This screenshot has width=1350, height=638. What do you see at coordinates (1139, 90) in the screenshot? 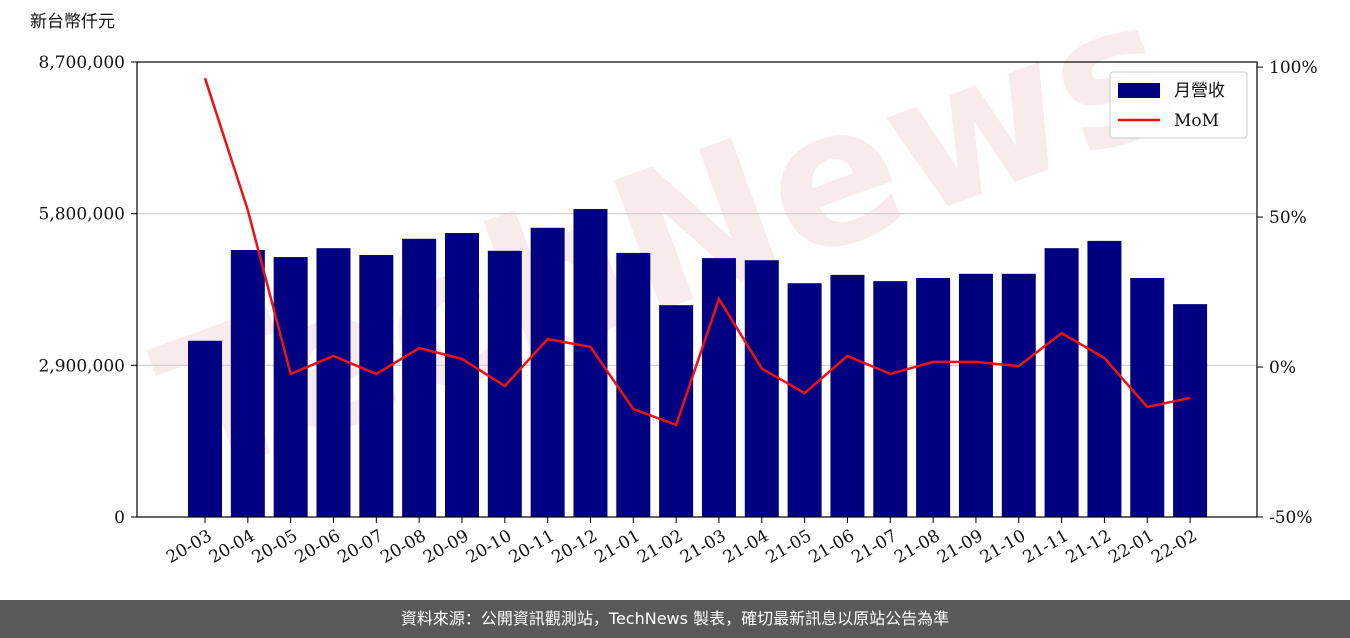
I see `legend-swatch` at bounding box center [1139, 90].